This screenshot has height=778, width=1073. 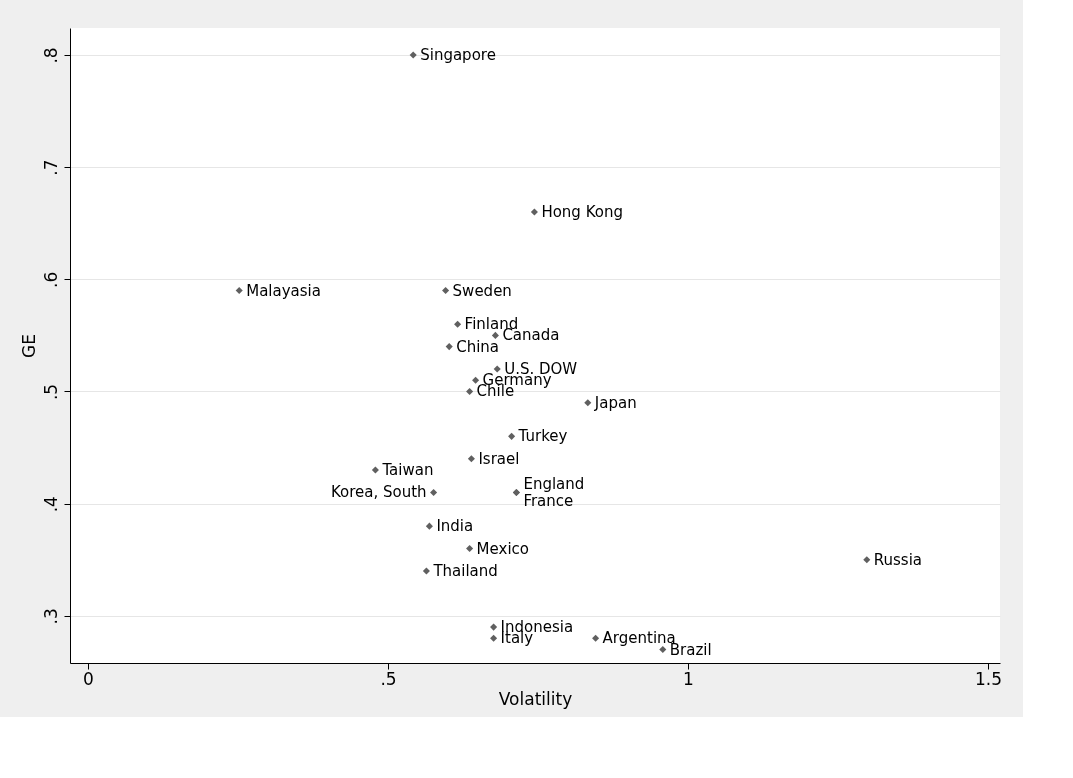 I want to click on annotation: Singapore, so click(x=458, y=54).